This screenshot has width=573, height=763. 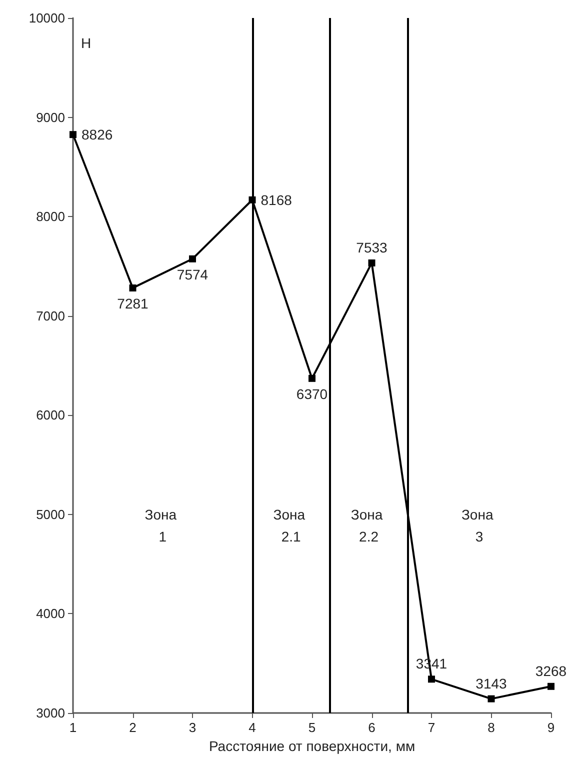 I want to click on data-label: 3268, so click(x=551, y=670).